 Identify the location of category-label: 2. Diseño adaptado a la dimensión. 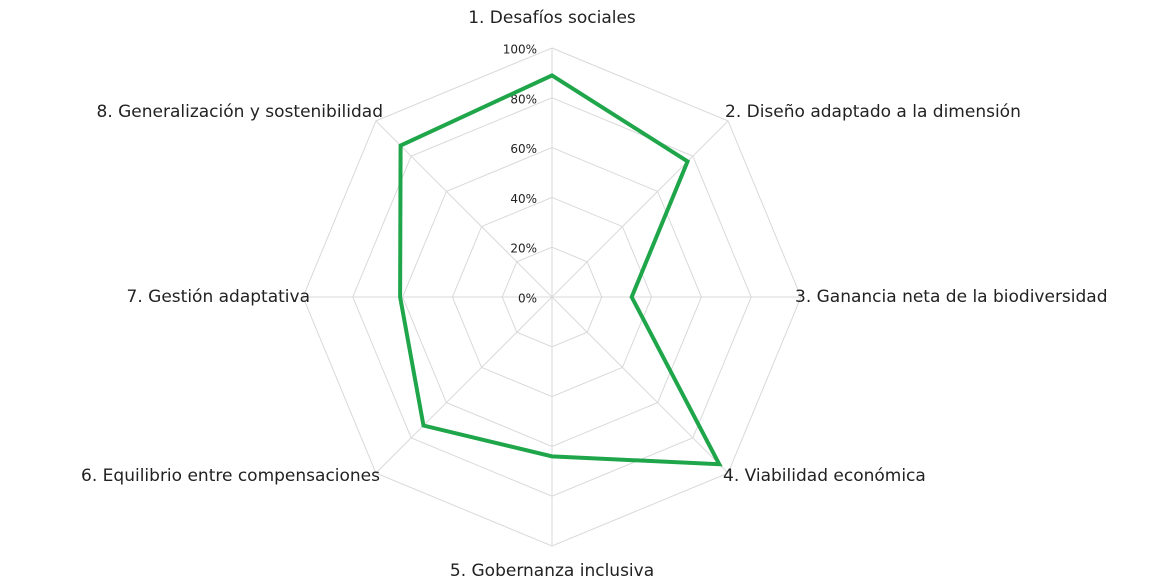
(873, 112).